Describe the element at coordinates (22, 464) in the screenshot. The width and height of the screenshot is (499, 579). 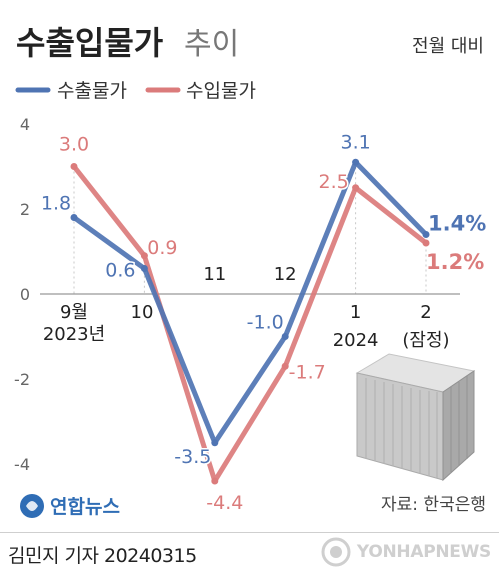
I see `y-tick-label: -4` at that location.